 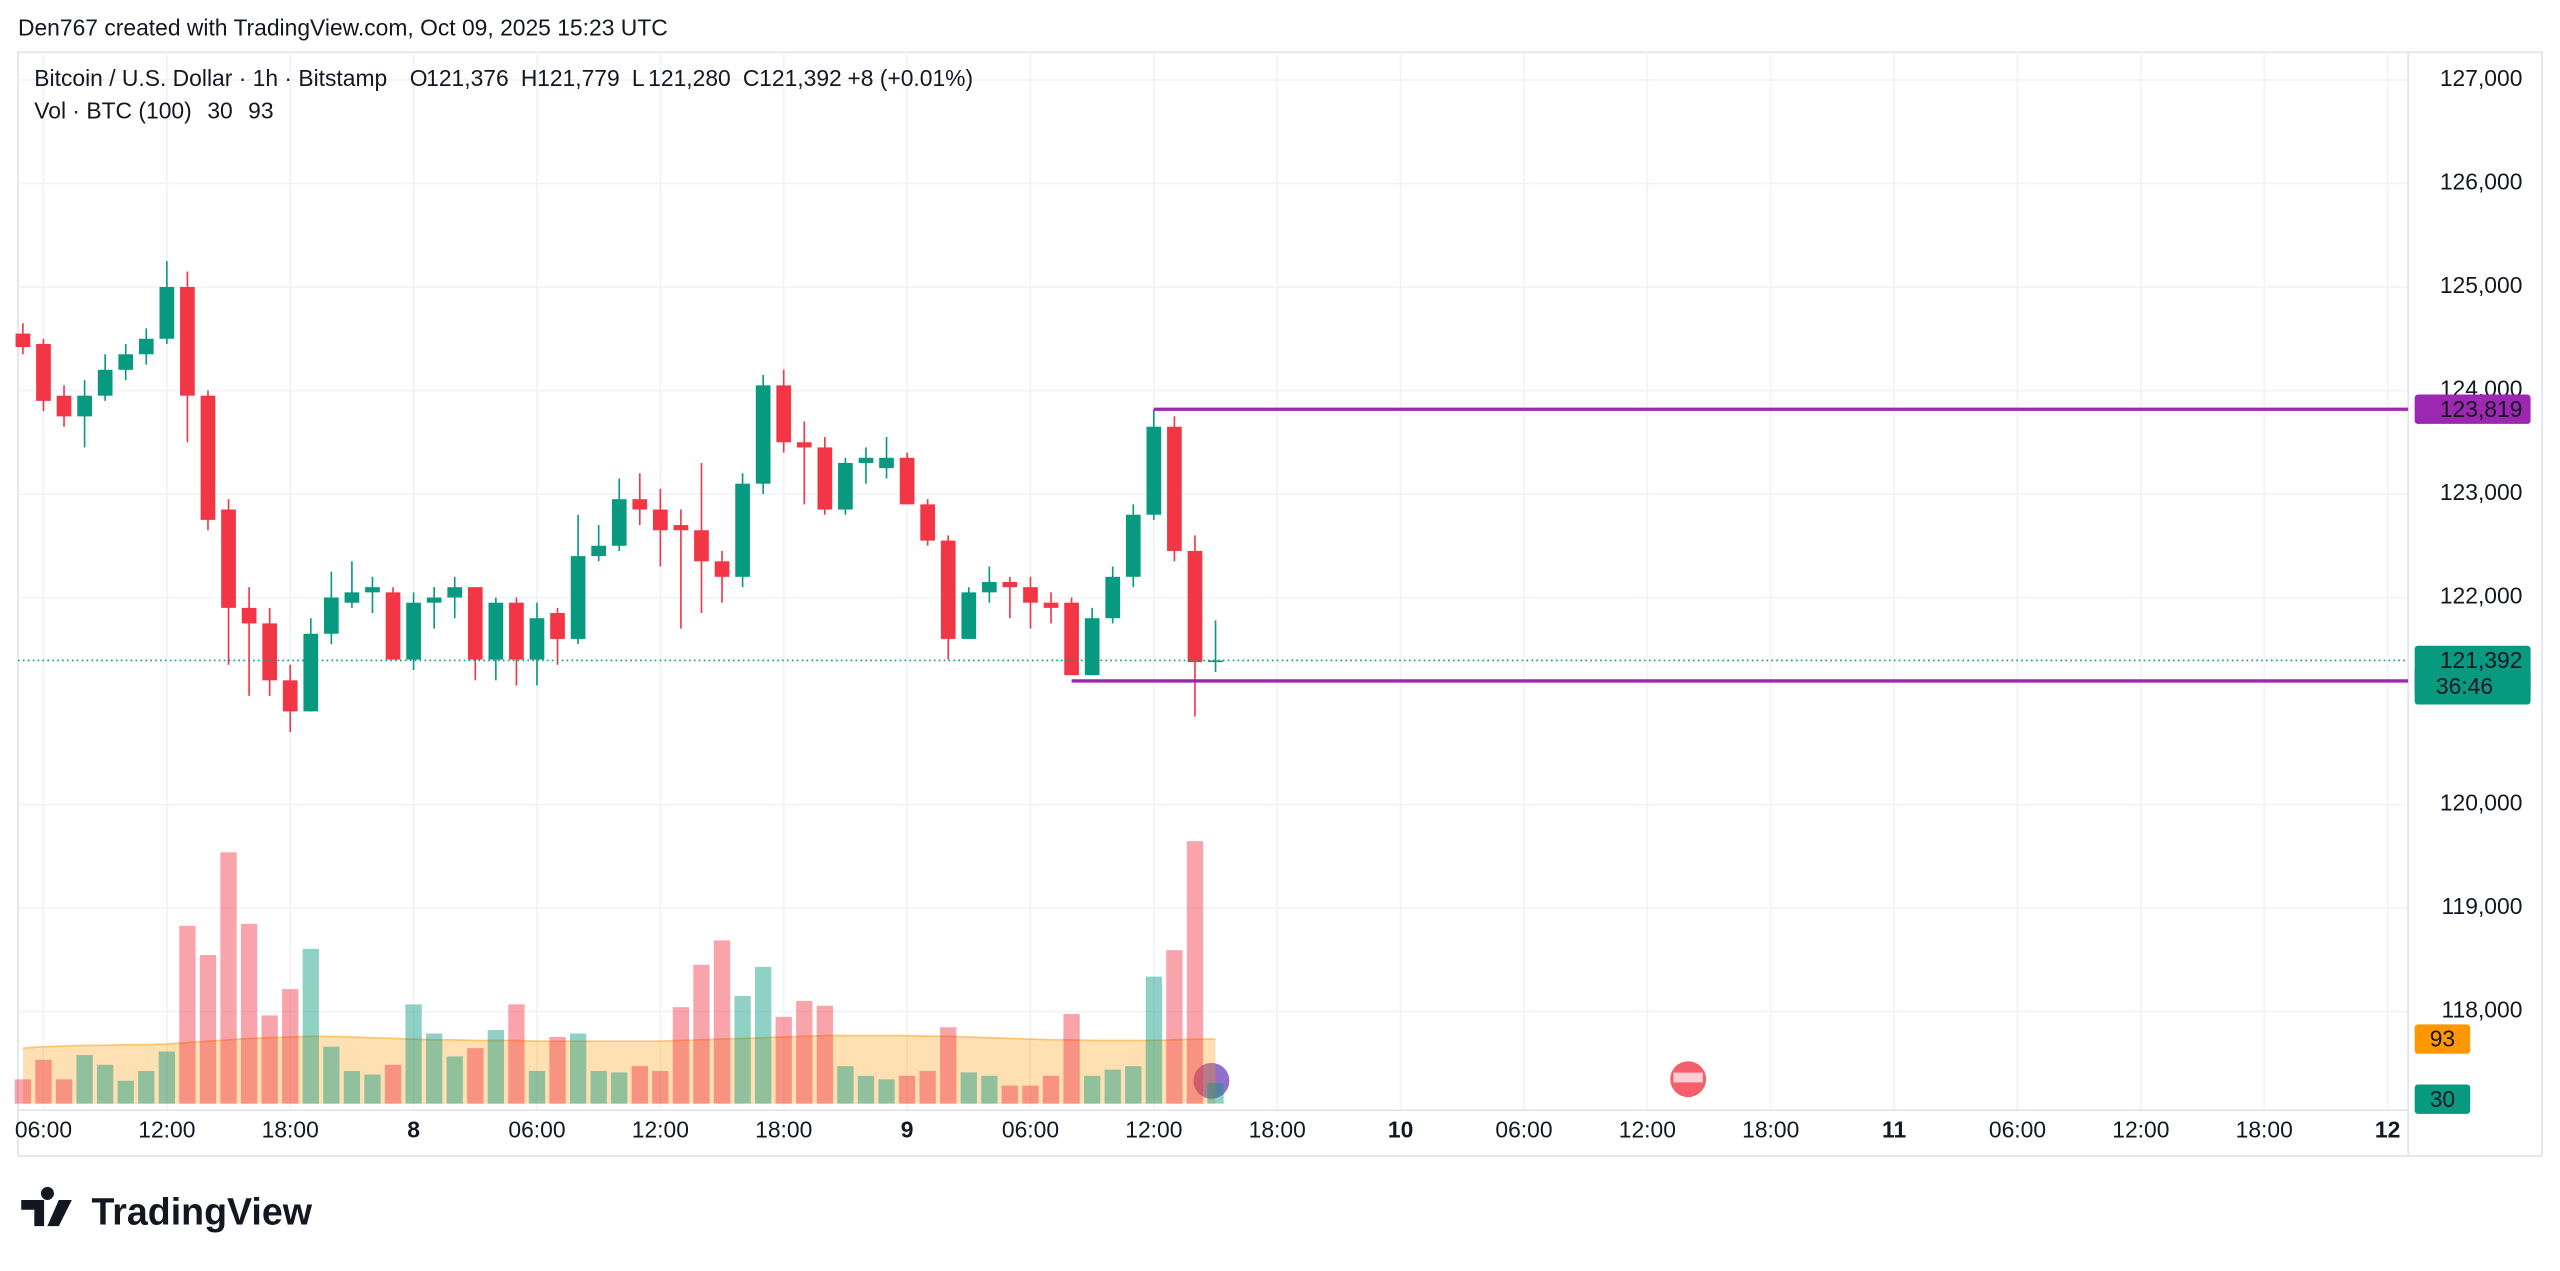 I want to click on y-tick-label: 120,000, so click(x=2481, y=803).